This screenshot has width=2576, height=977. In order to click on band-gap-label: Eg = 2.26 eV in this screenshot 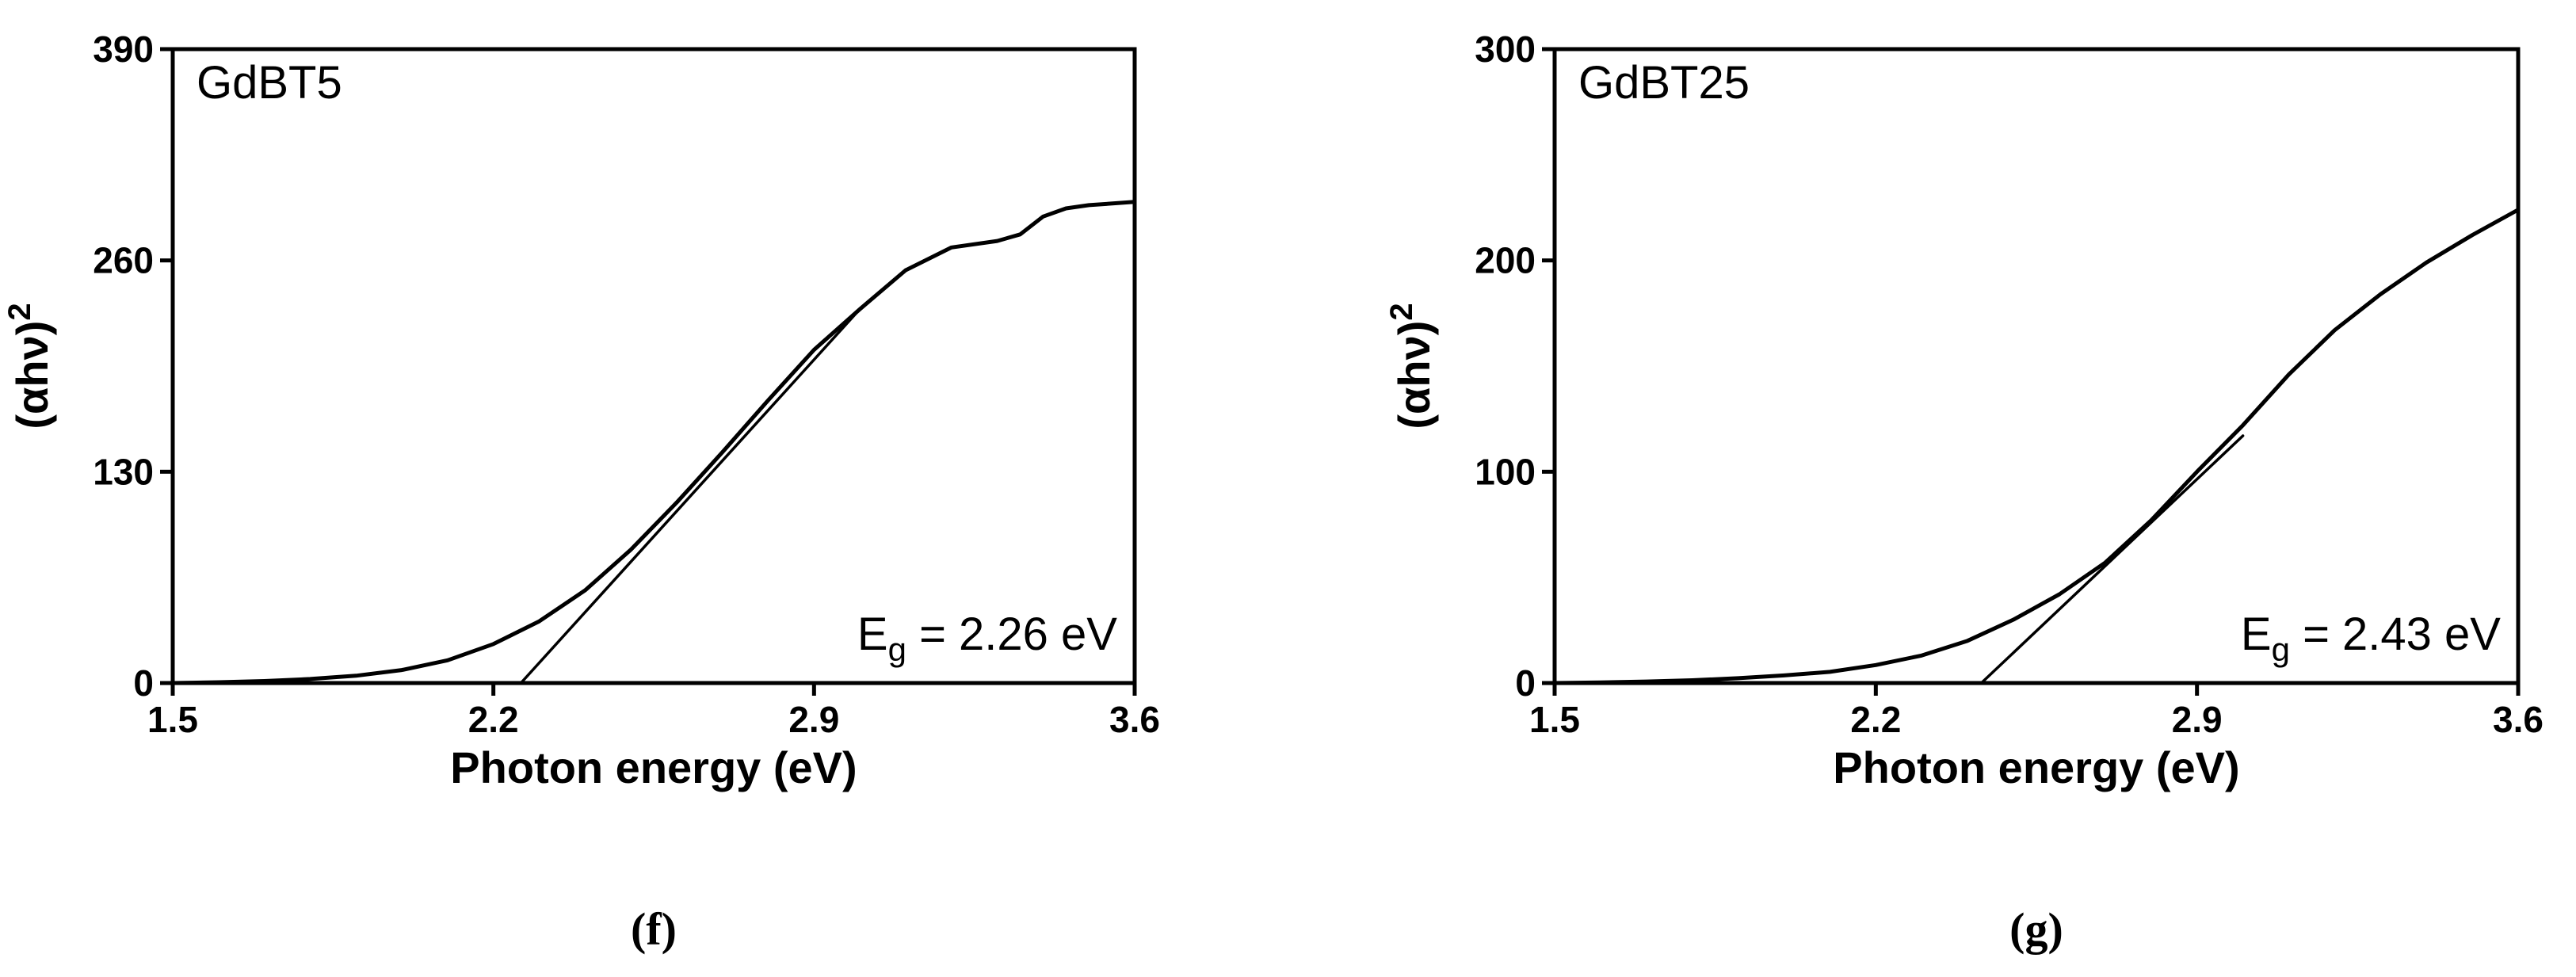, I will do `click(987, 638)`.